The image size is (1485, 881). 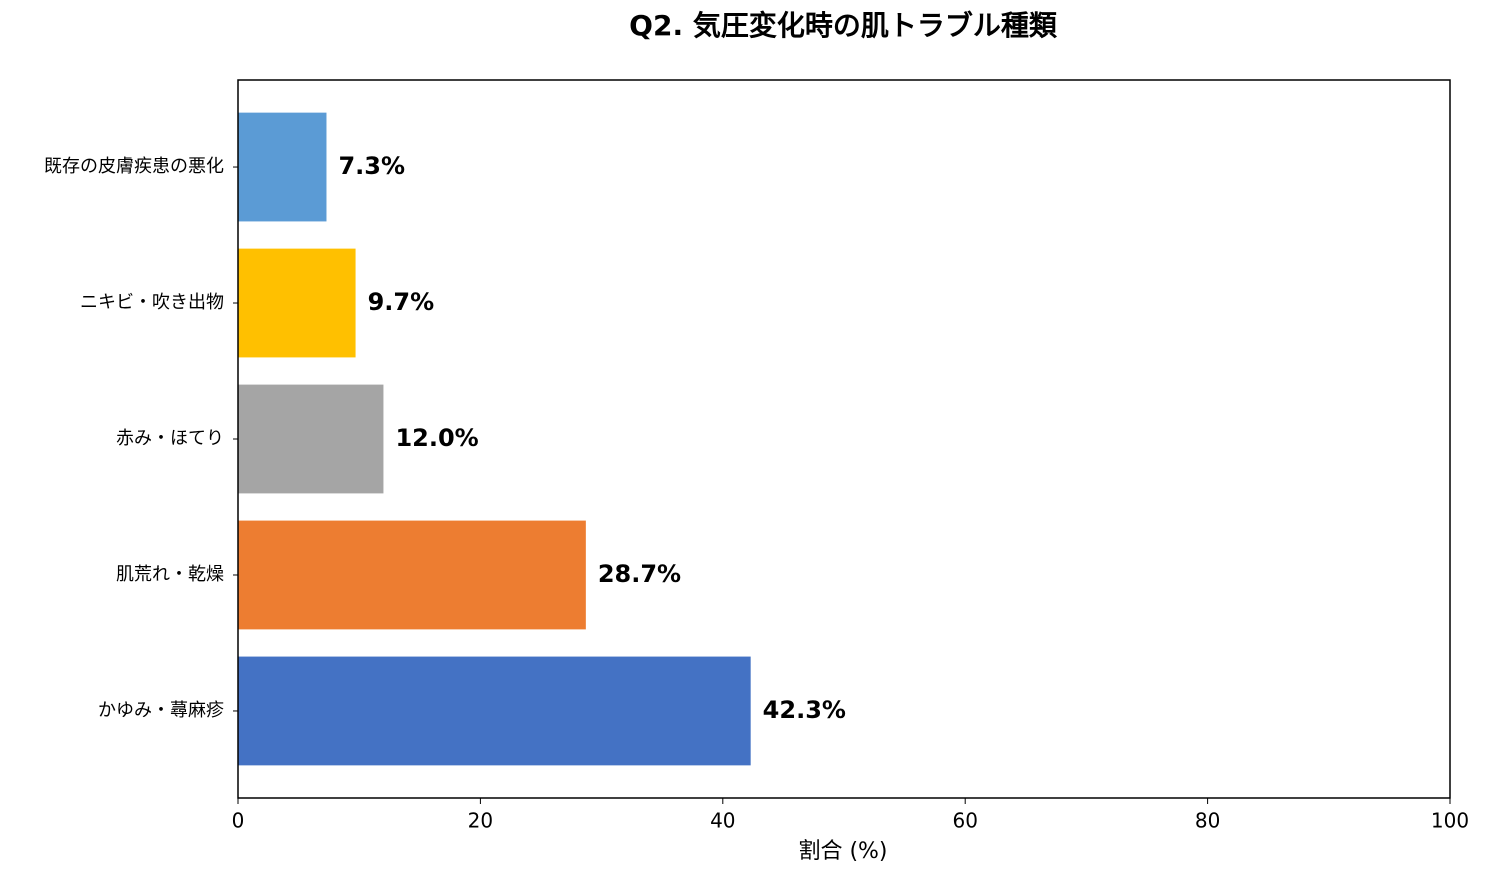 I want to click on x-axis-label: 割合 (%), so click(x=842, y=851).